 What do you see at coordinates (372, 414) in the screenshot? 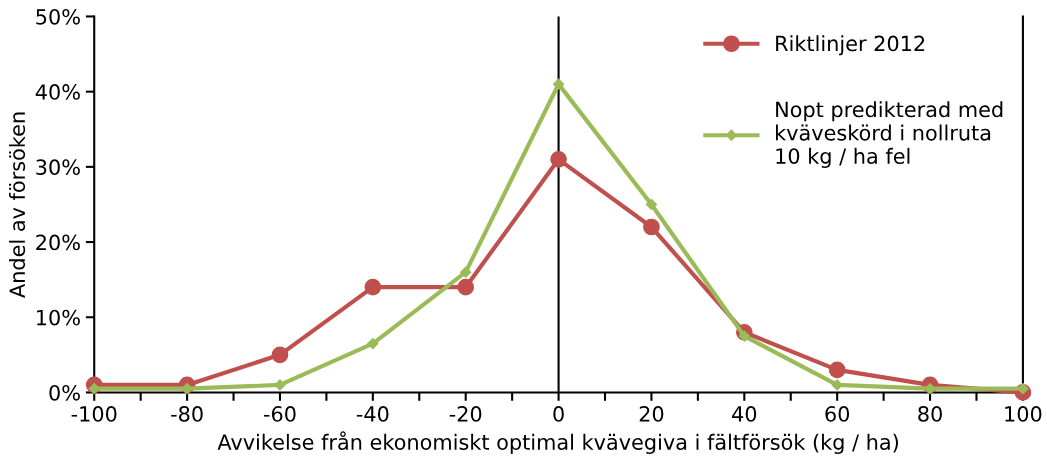
I see `x-tick-label: -40` at bounding box center [372, 414].